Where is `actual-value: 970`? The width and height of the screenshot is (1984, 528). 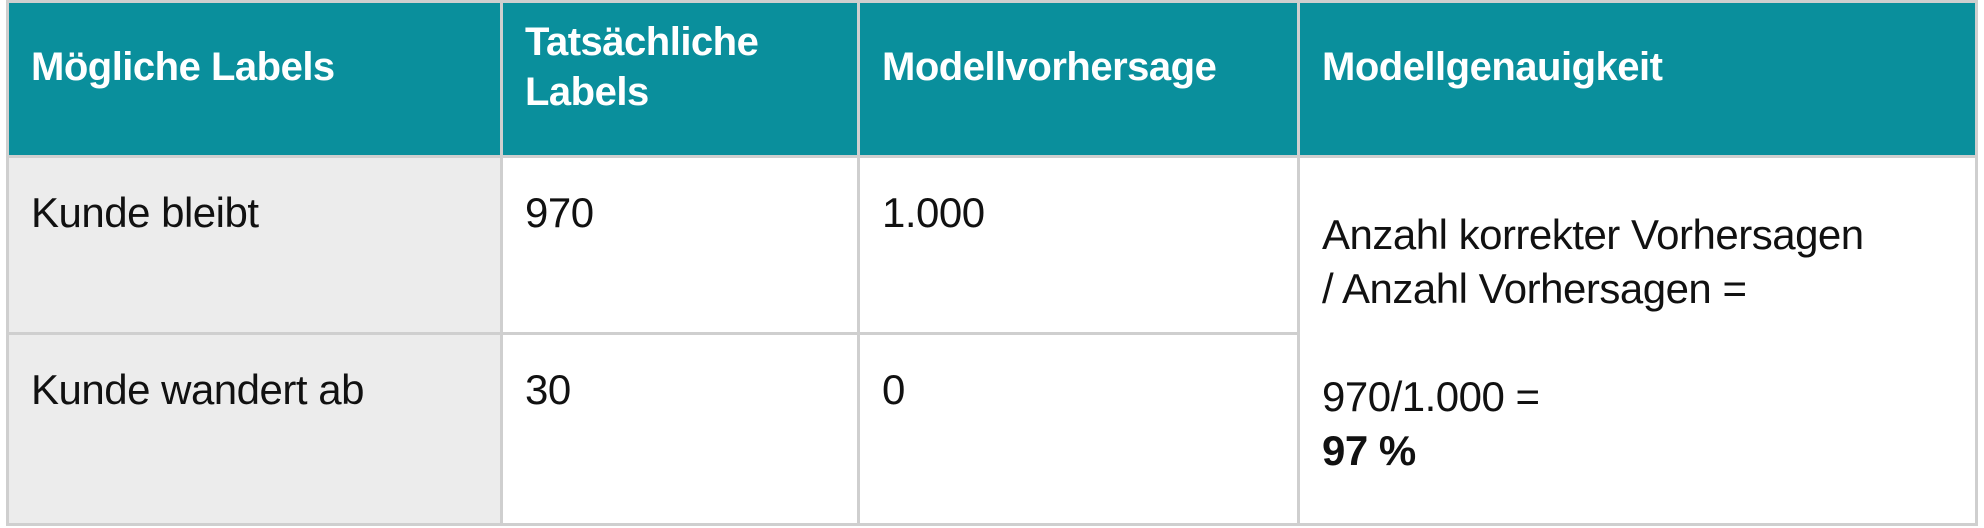
actual-value: 970 is located at coordinates (680, 245).